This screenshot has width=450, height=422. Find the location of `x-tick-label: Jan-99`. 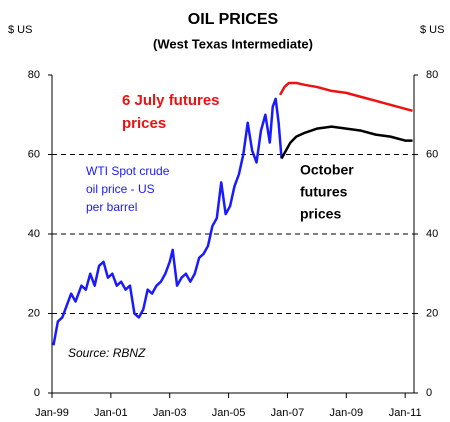

x-tick-label: Jan-99 is located at coordinates (52, 413).